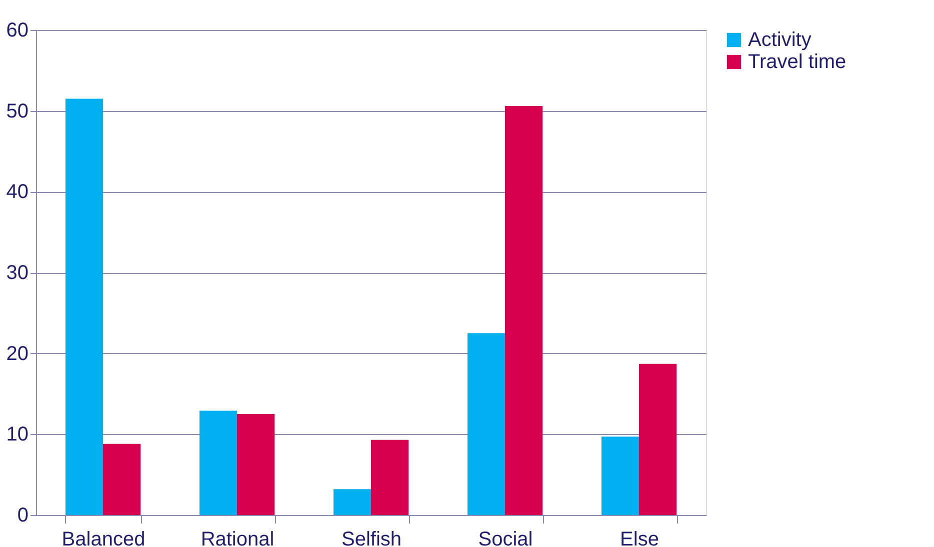 The height and width of the screenshot is (547, 934). Describe the element at coordinates (104, 537) in the screenshot. I see `x-tick-label: Balanced` at that location.